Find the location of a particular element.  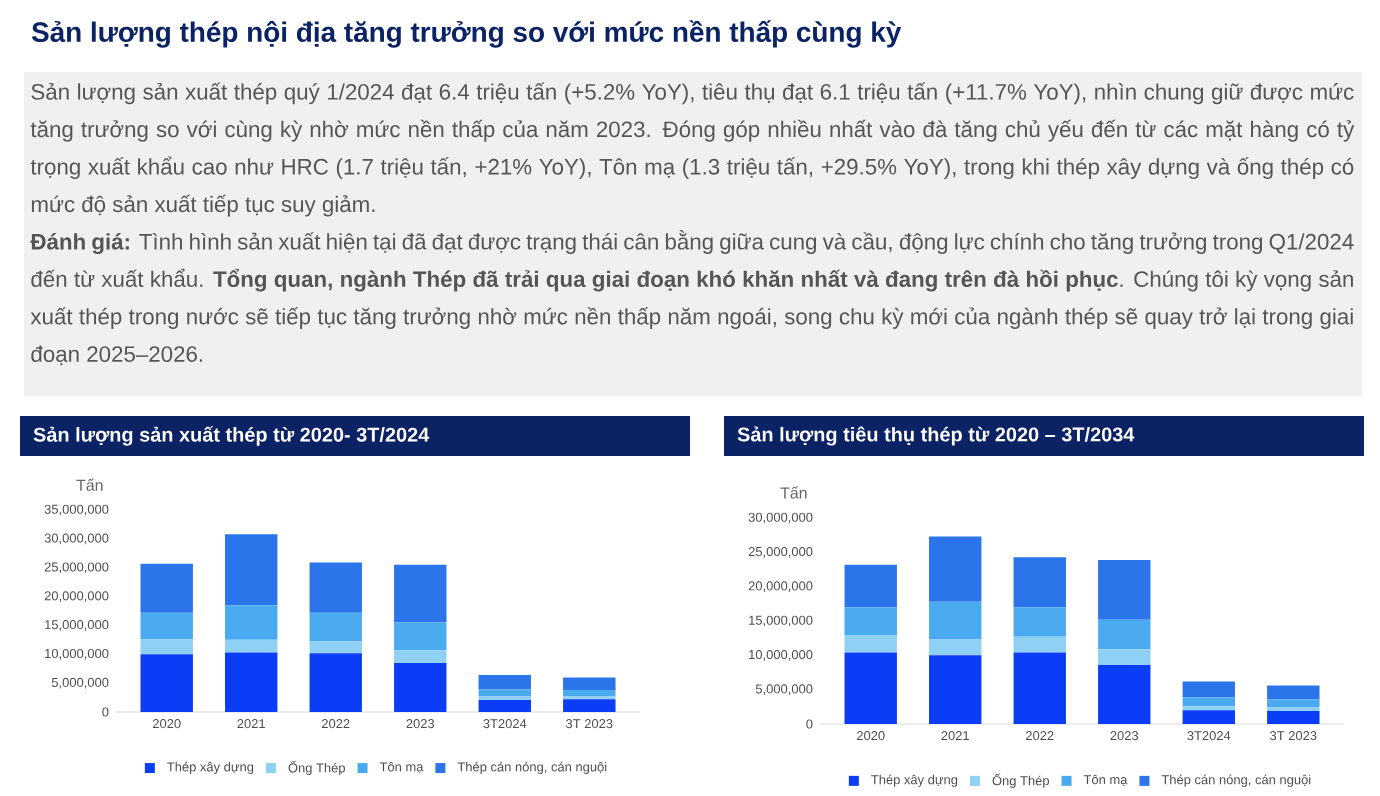

chart-title: Sản lượng sản xuất thép từ 2020- 3T/2024 is located at coordinates (231, 436).